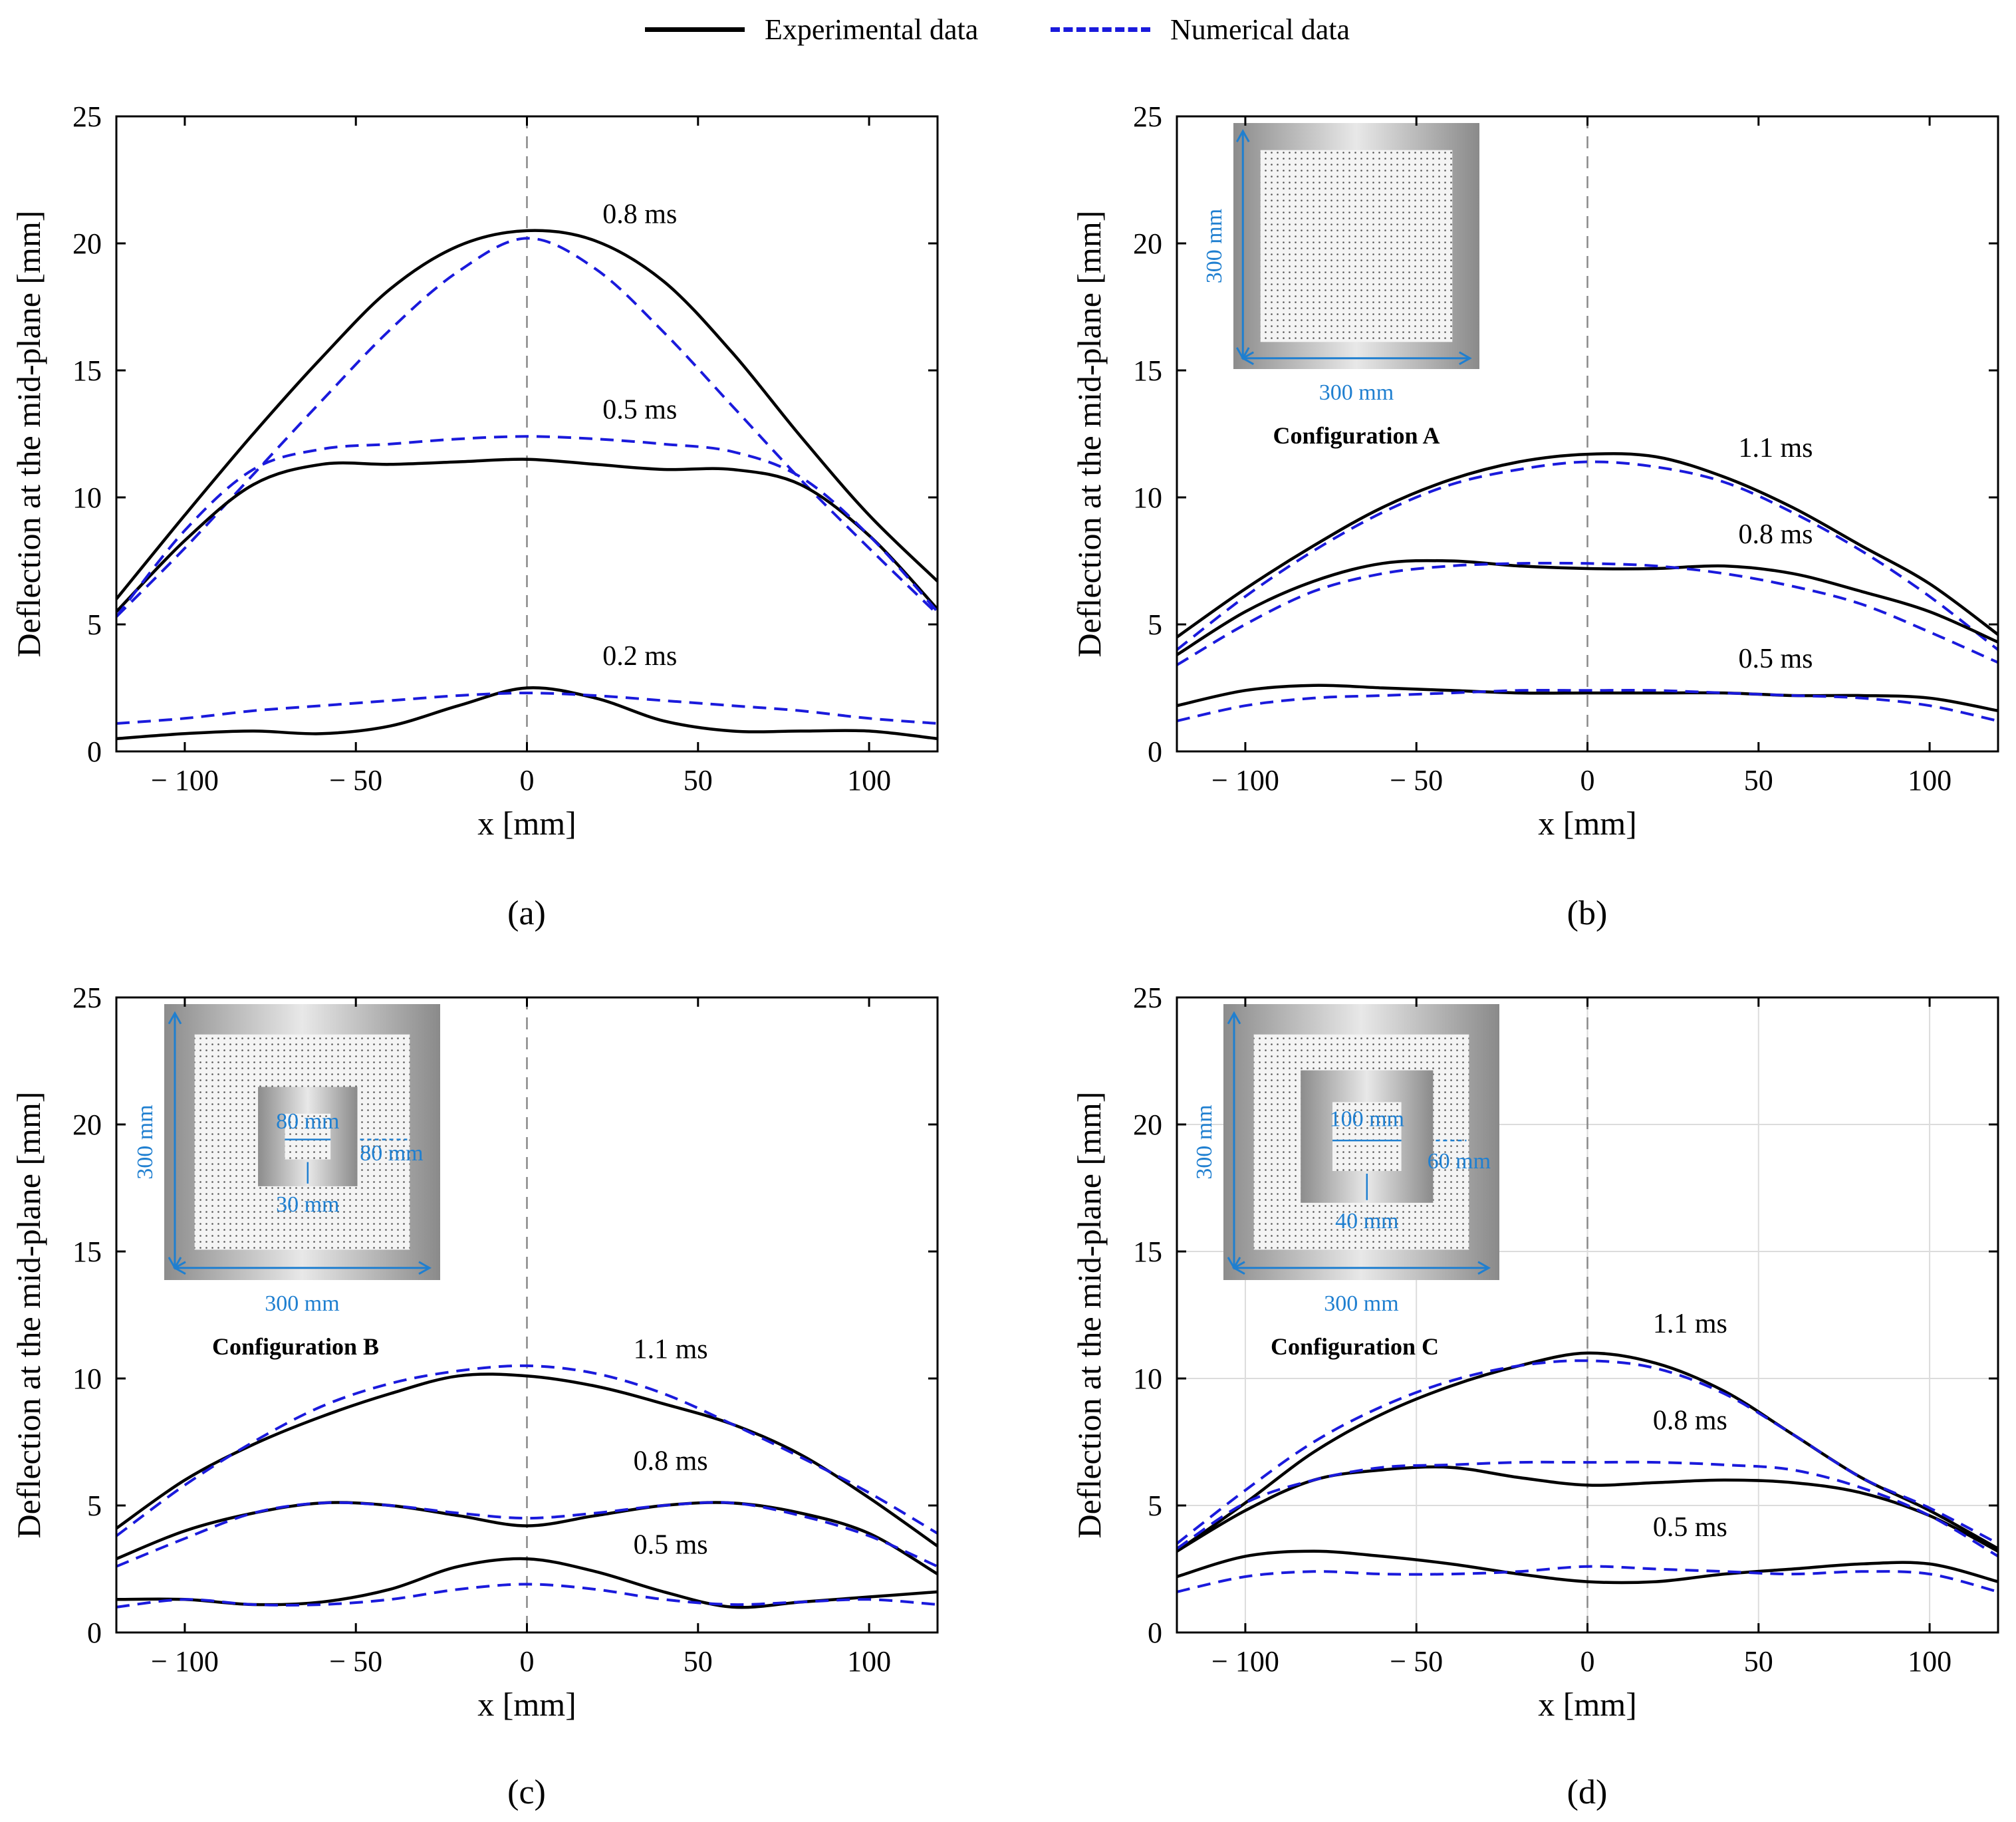 Image resolution: width=2016 pixels, height=1822 pixels. Describe the element at coordinates (302, 1304) in the screenshot. I see `width-dimension-label: 300 mm` at that location.